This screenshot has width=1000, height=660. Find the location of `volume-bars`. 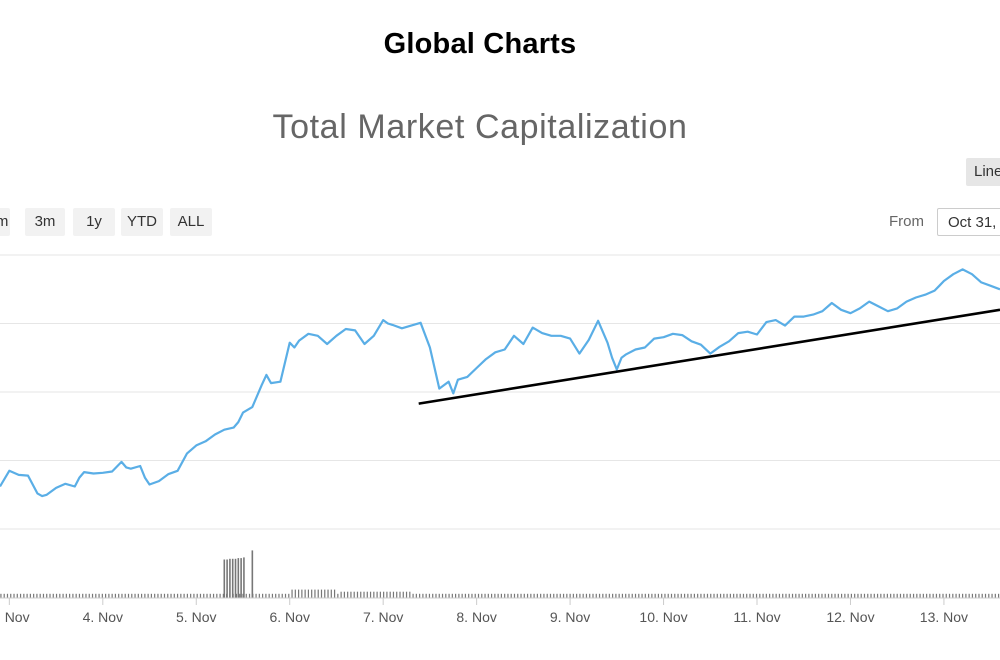

volume-bars is located at coordinates (500, 574).